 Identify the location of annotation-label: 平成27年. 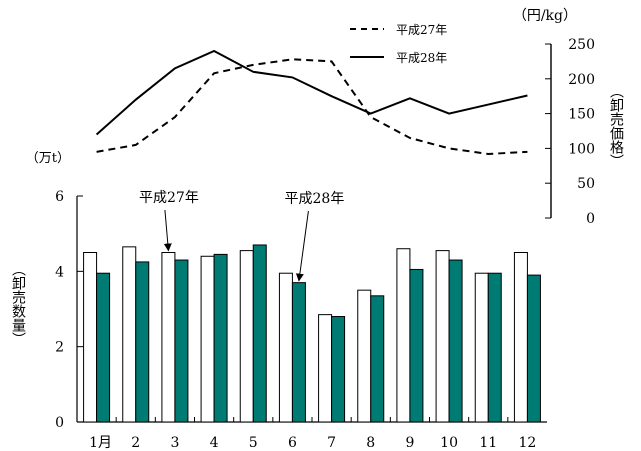
(169, 198).